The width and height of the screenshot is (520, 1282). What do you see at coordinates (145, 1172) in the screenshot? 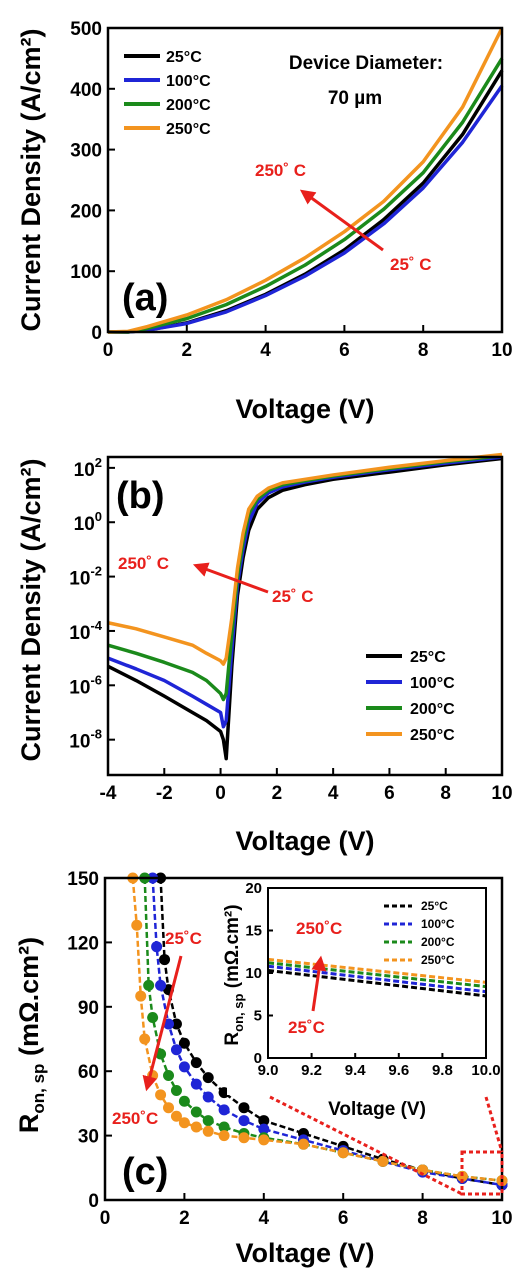
I see `panel-c-label: (c)` at bounding box center [145, 1172].